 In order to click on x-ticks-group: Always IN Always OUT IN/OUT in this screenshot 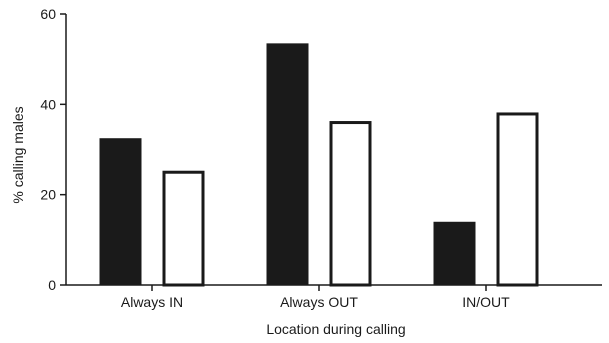, I will do `click(315, 297)`.